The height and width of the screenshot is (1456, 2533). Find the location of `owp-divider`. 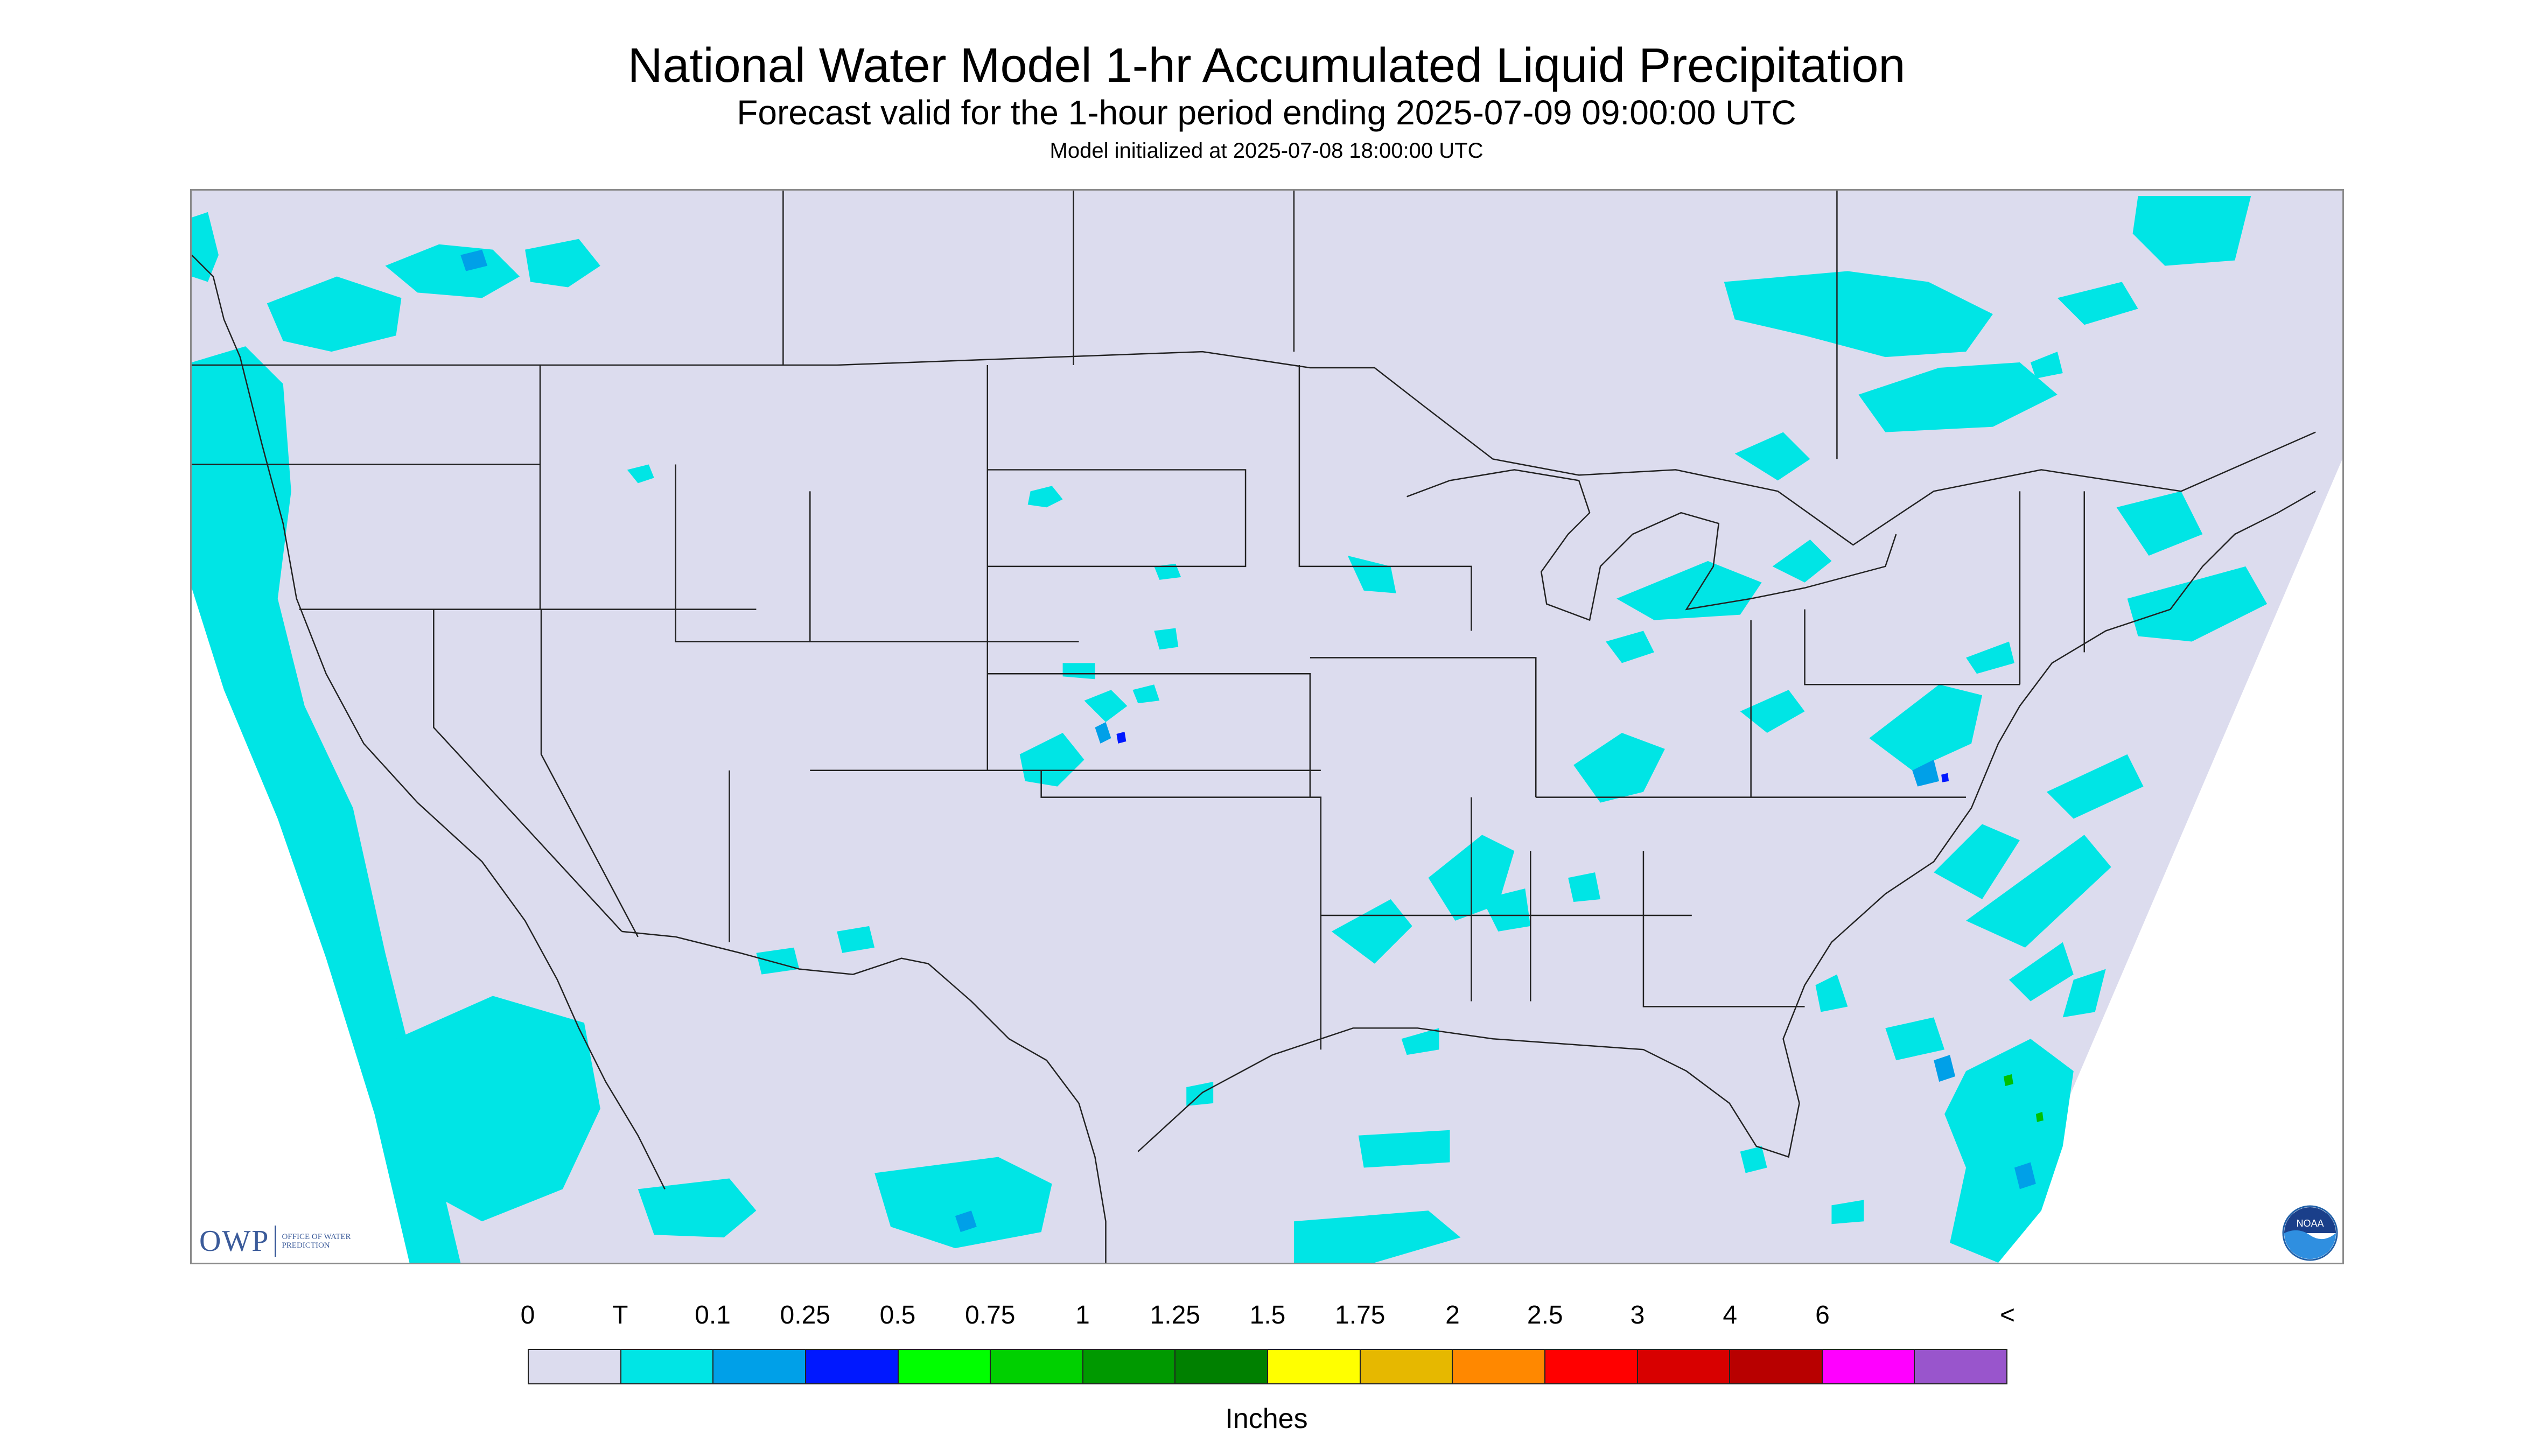

owp-divider is located at coordinates (276, 1241).